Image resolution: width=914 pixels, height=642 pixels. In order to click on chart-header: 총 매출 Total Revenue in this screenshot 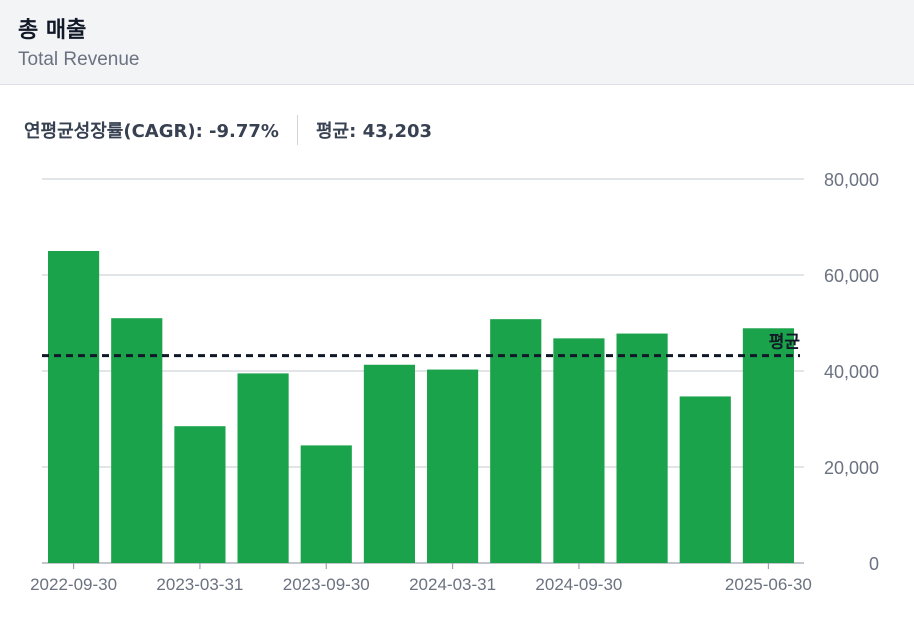, I will do `click(457, 42)`.